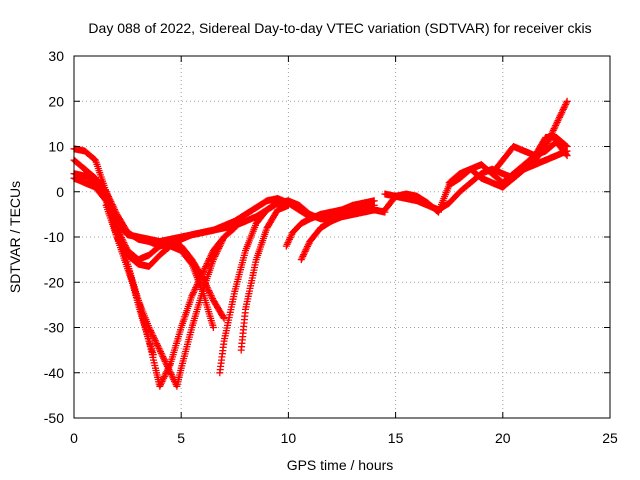 Image resolution: width=640 pixels, height=480 pixels. Describe the element at coordinates (610, 438) in the screenshot. I see `x-tick-label: 25` at that location.